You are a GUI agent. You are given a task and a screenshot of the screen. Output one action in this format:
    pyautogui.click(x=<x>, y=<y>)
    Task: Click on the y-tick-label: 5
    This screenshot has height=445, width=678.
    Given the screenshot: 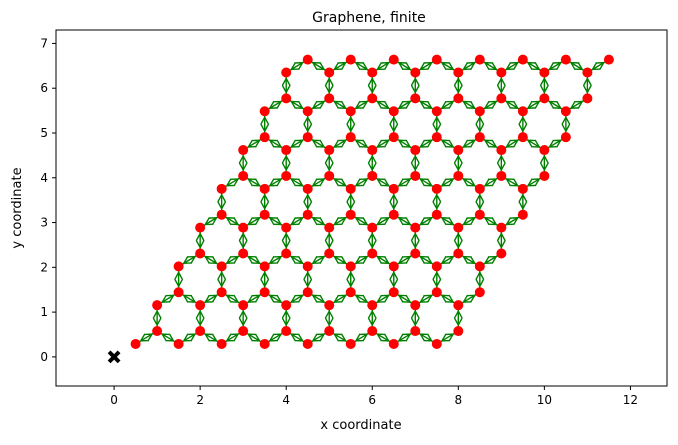 What is the action you would take?
    pyautogui.click(x=44, y=133)
    